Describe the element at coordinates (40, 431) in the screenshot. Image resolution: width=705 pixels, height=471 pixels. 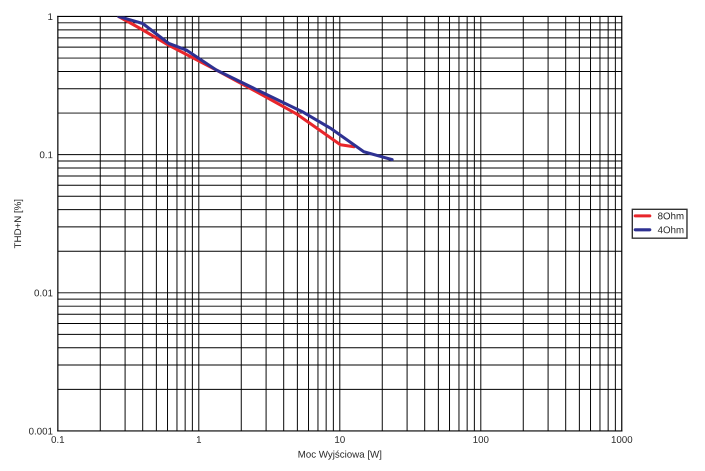
I see `y-tick-label: 0.001` at that location.